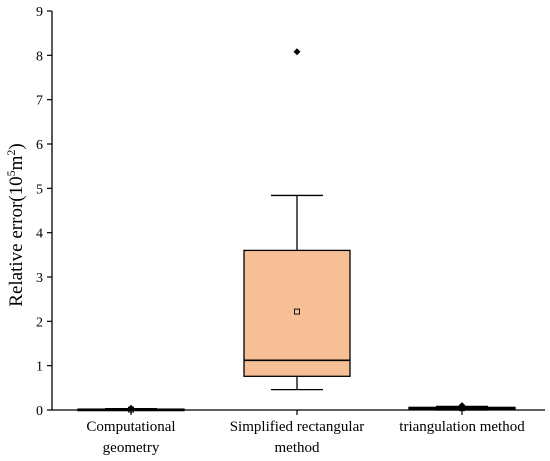 The image size is (550, 461). What do you see at coordinates (11, 173) in the screenshot?
I see `y-axis-title-sup1: 5` at bounding box center [11, 173].